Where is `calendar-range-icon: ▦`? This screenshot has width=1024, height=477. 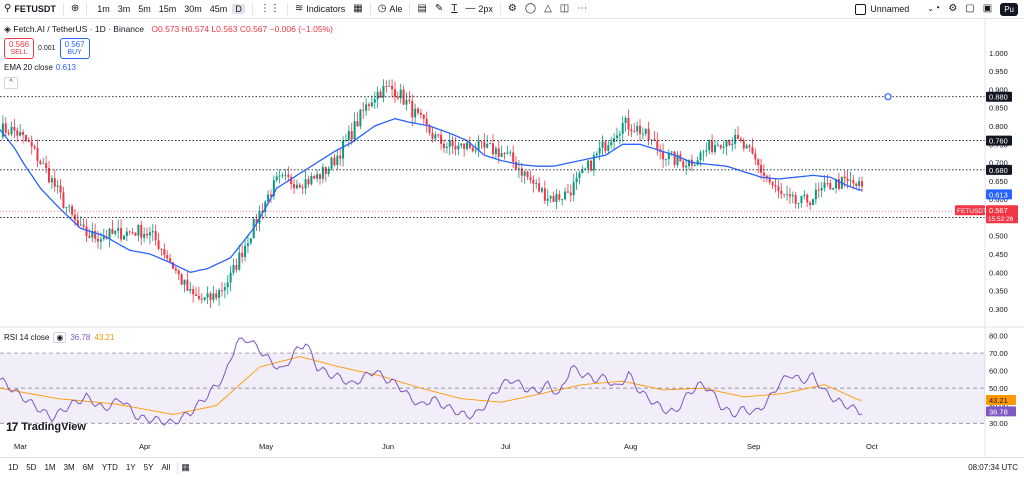
calendar-range-icon: ▦ is located at coordinates (185, 467).